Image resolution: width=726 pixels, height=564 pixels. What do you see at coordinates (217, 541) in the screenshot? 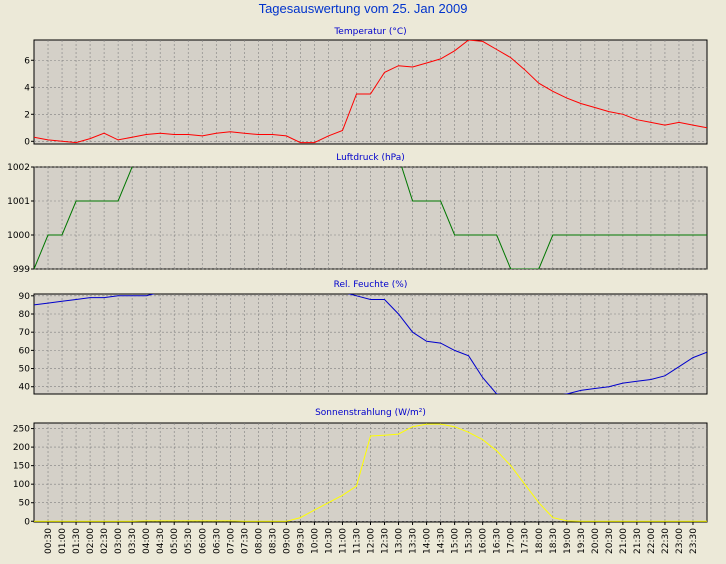
I see `x-tick-label: 06:30` at bounding box center [217, 541].